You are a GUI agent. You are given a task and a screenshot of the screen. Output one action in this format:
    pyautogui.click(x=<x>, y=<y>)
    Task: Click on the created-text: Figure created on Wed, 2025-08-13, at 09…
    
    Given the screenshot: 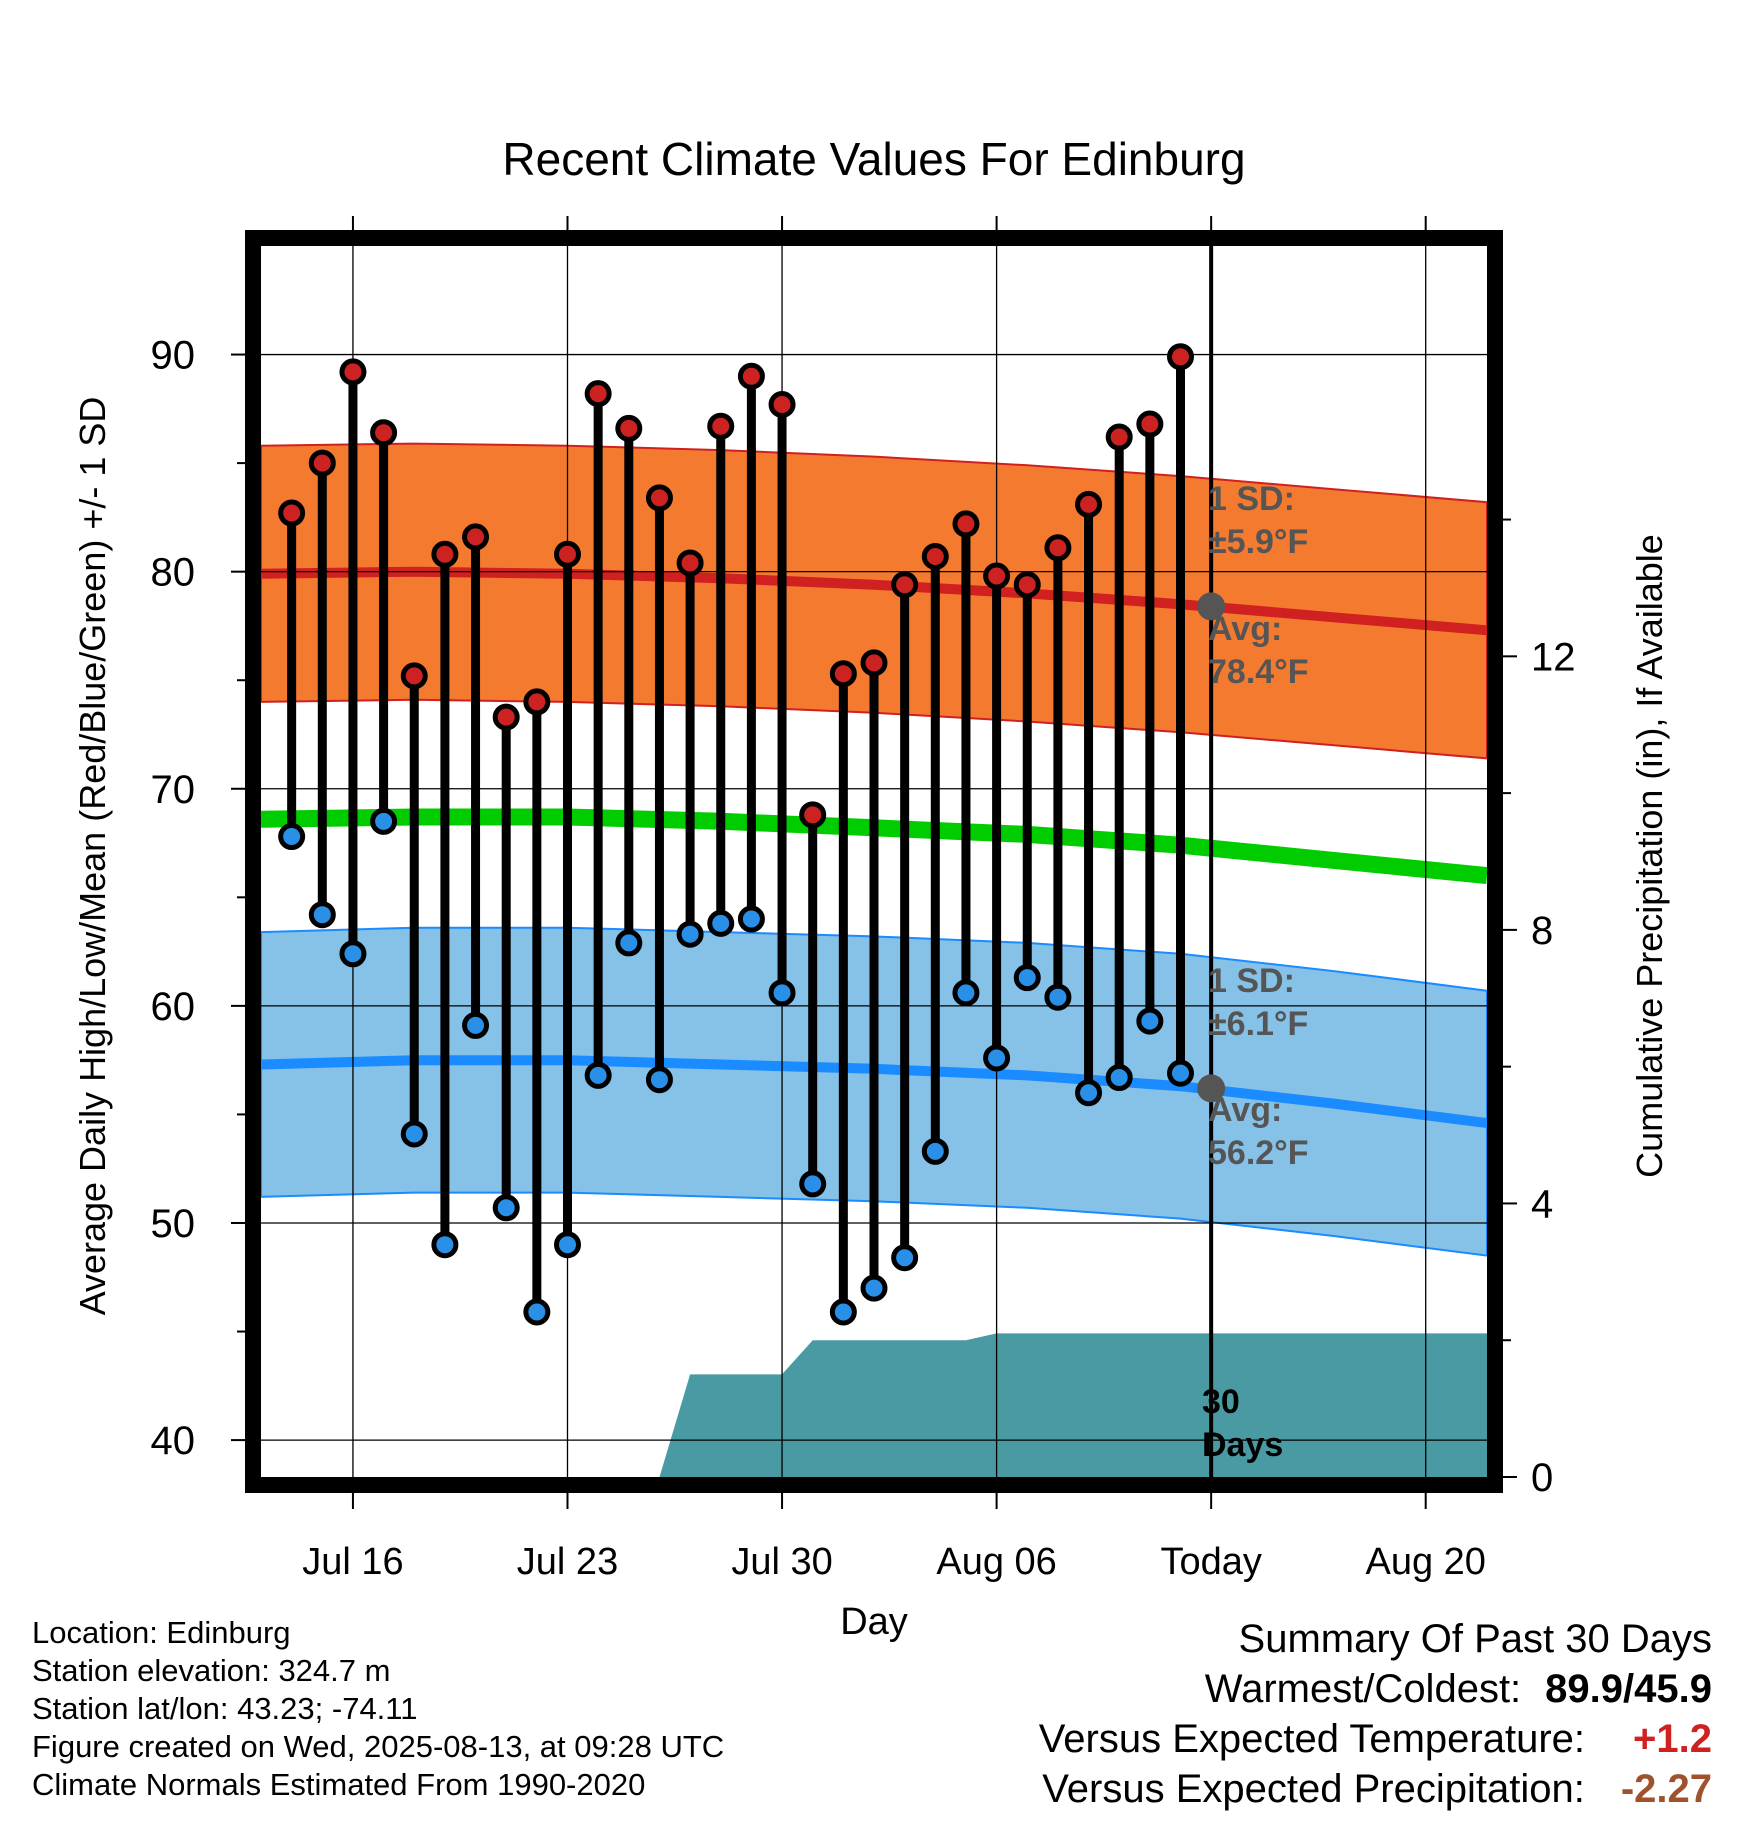 What is the action you would take?
    pyautogui.click(x=378, y=1746)
    